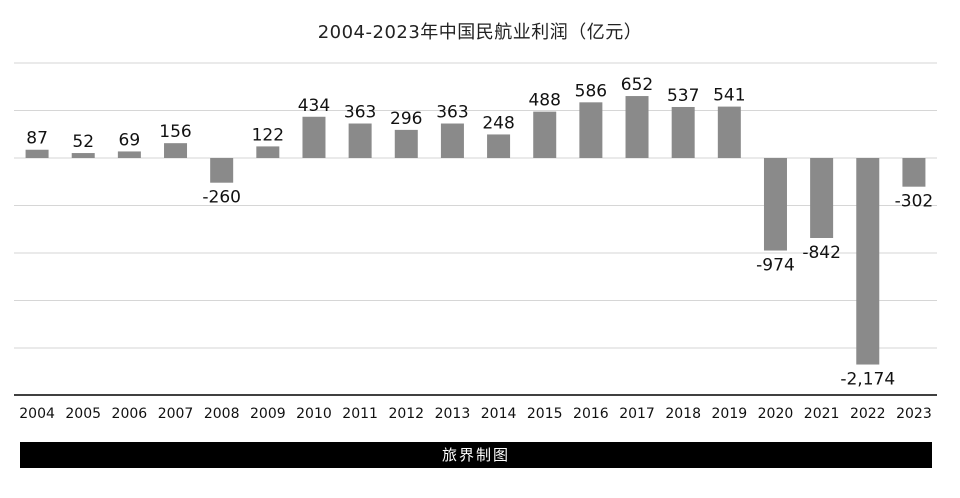  I want to click on value-label-2005: 52, so click(83, 142).